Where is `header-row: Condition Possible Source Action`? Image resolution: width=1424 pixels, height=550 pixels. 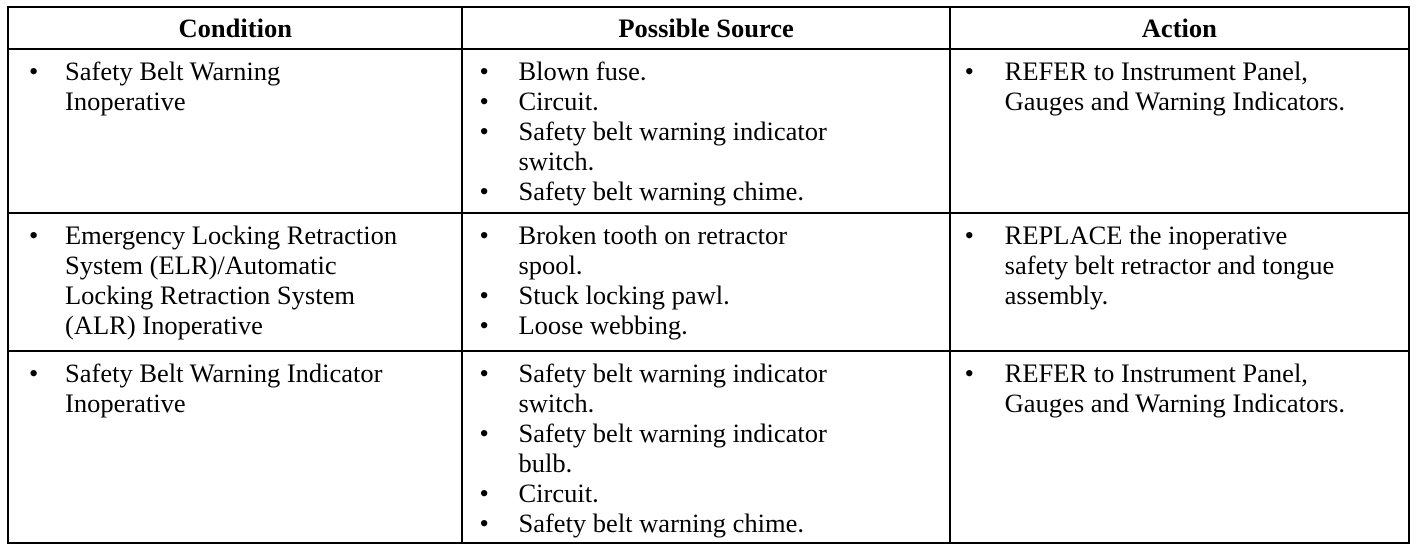 header-row: Condition Possible Source Action is located at coordinates (708, 28).